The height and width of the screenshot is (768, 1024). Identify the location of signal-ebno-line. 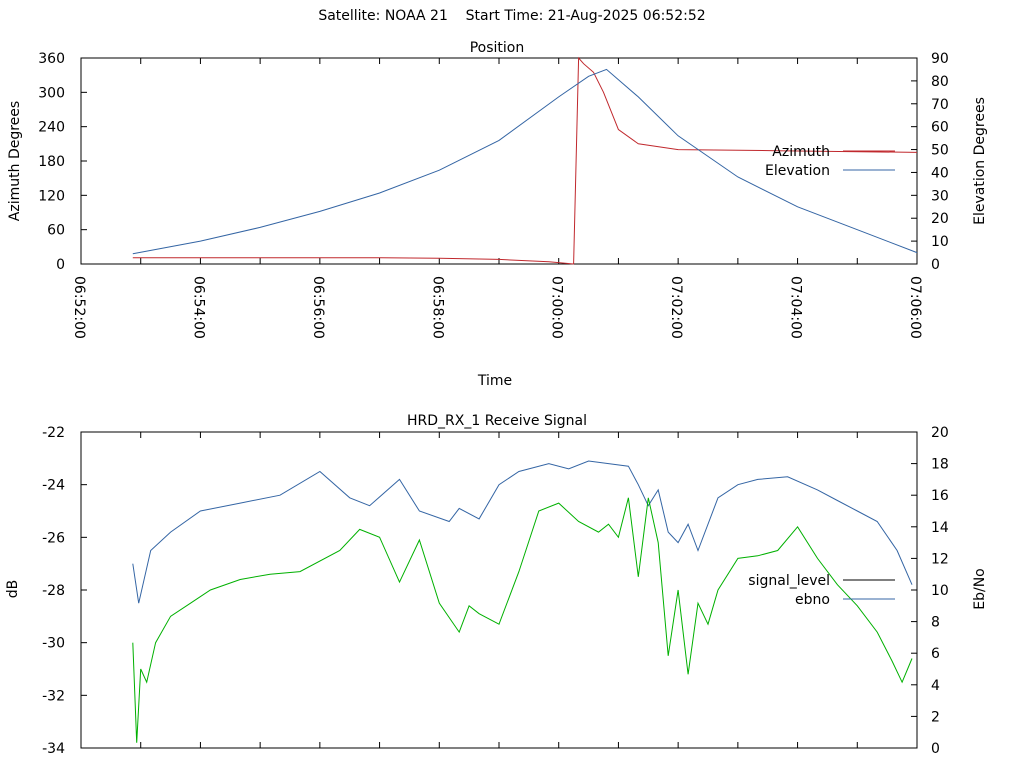
(522, 532).